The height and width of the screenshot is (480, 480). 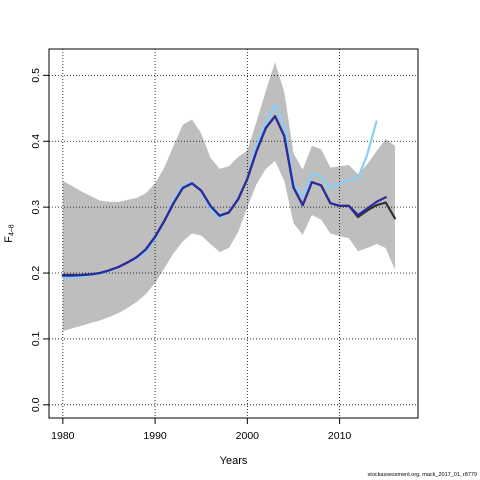 What do you see at coordinates (36, 141) in the screenshot?
I see `y-tick-label: 0.4` at bounding box center [36, 141].